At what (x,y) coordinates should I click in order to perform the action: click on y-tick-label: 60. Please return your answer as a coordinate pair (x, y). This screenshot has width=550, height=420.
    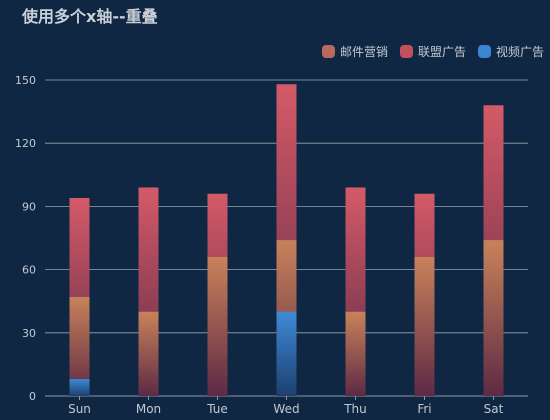
    Looking at the image, I should click on (29, 270).